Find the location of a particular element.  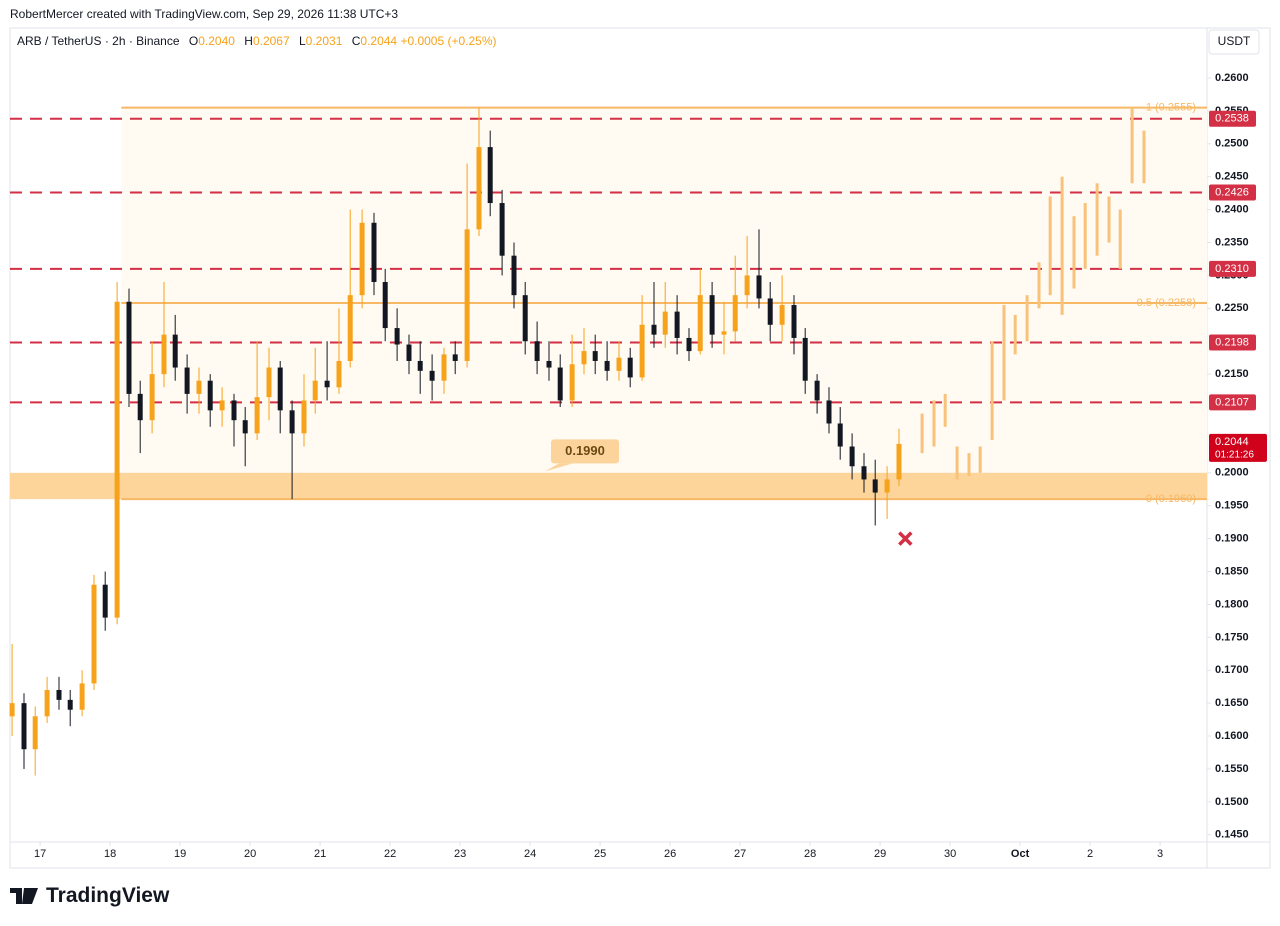

legend-value: 0.2067 is located at coordinates (271, 41).